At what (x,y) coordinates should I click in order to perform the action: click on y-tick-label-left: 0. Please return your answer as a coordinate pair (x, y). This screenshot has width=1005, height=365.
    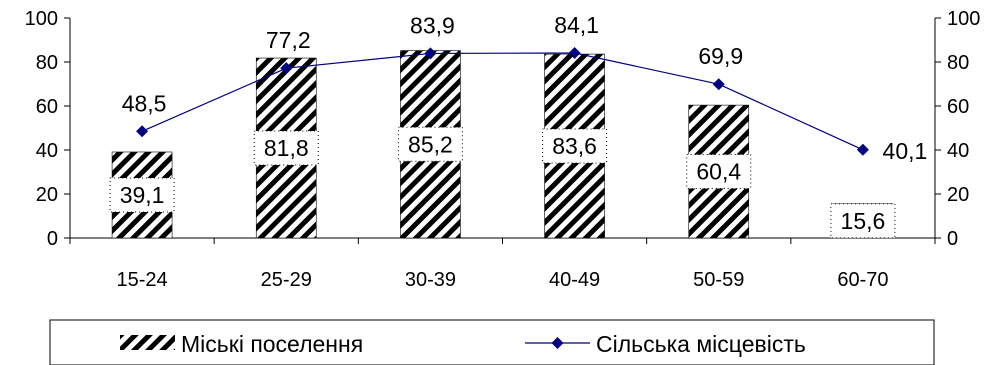
    Looking at the image, I should click on (52, 239).